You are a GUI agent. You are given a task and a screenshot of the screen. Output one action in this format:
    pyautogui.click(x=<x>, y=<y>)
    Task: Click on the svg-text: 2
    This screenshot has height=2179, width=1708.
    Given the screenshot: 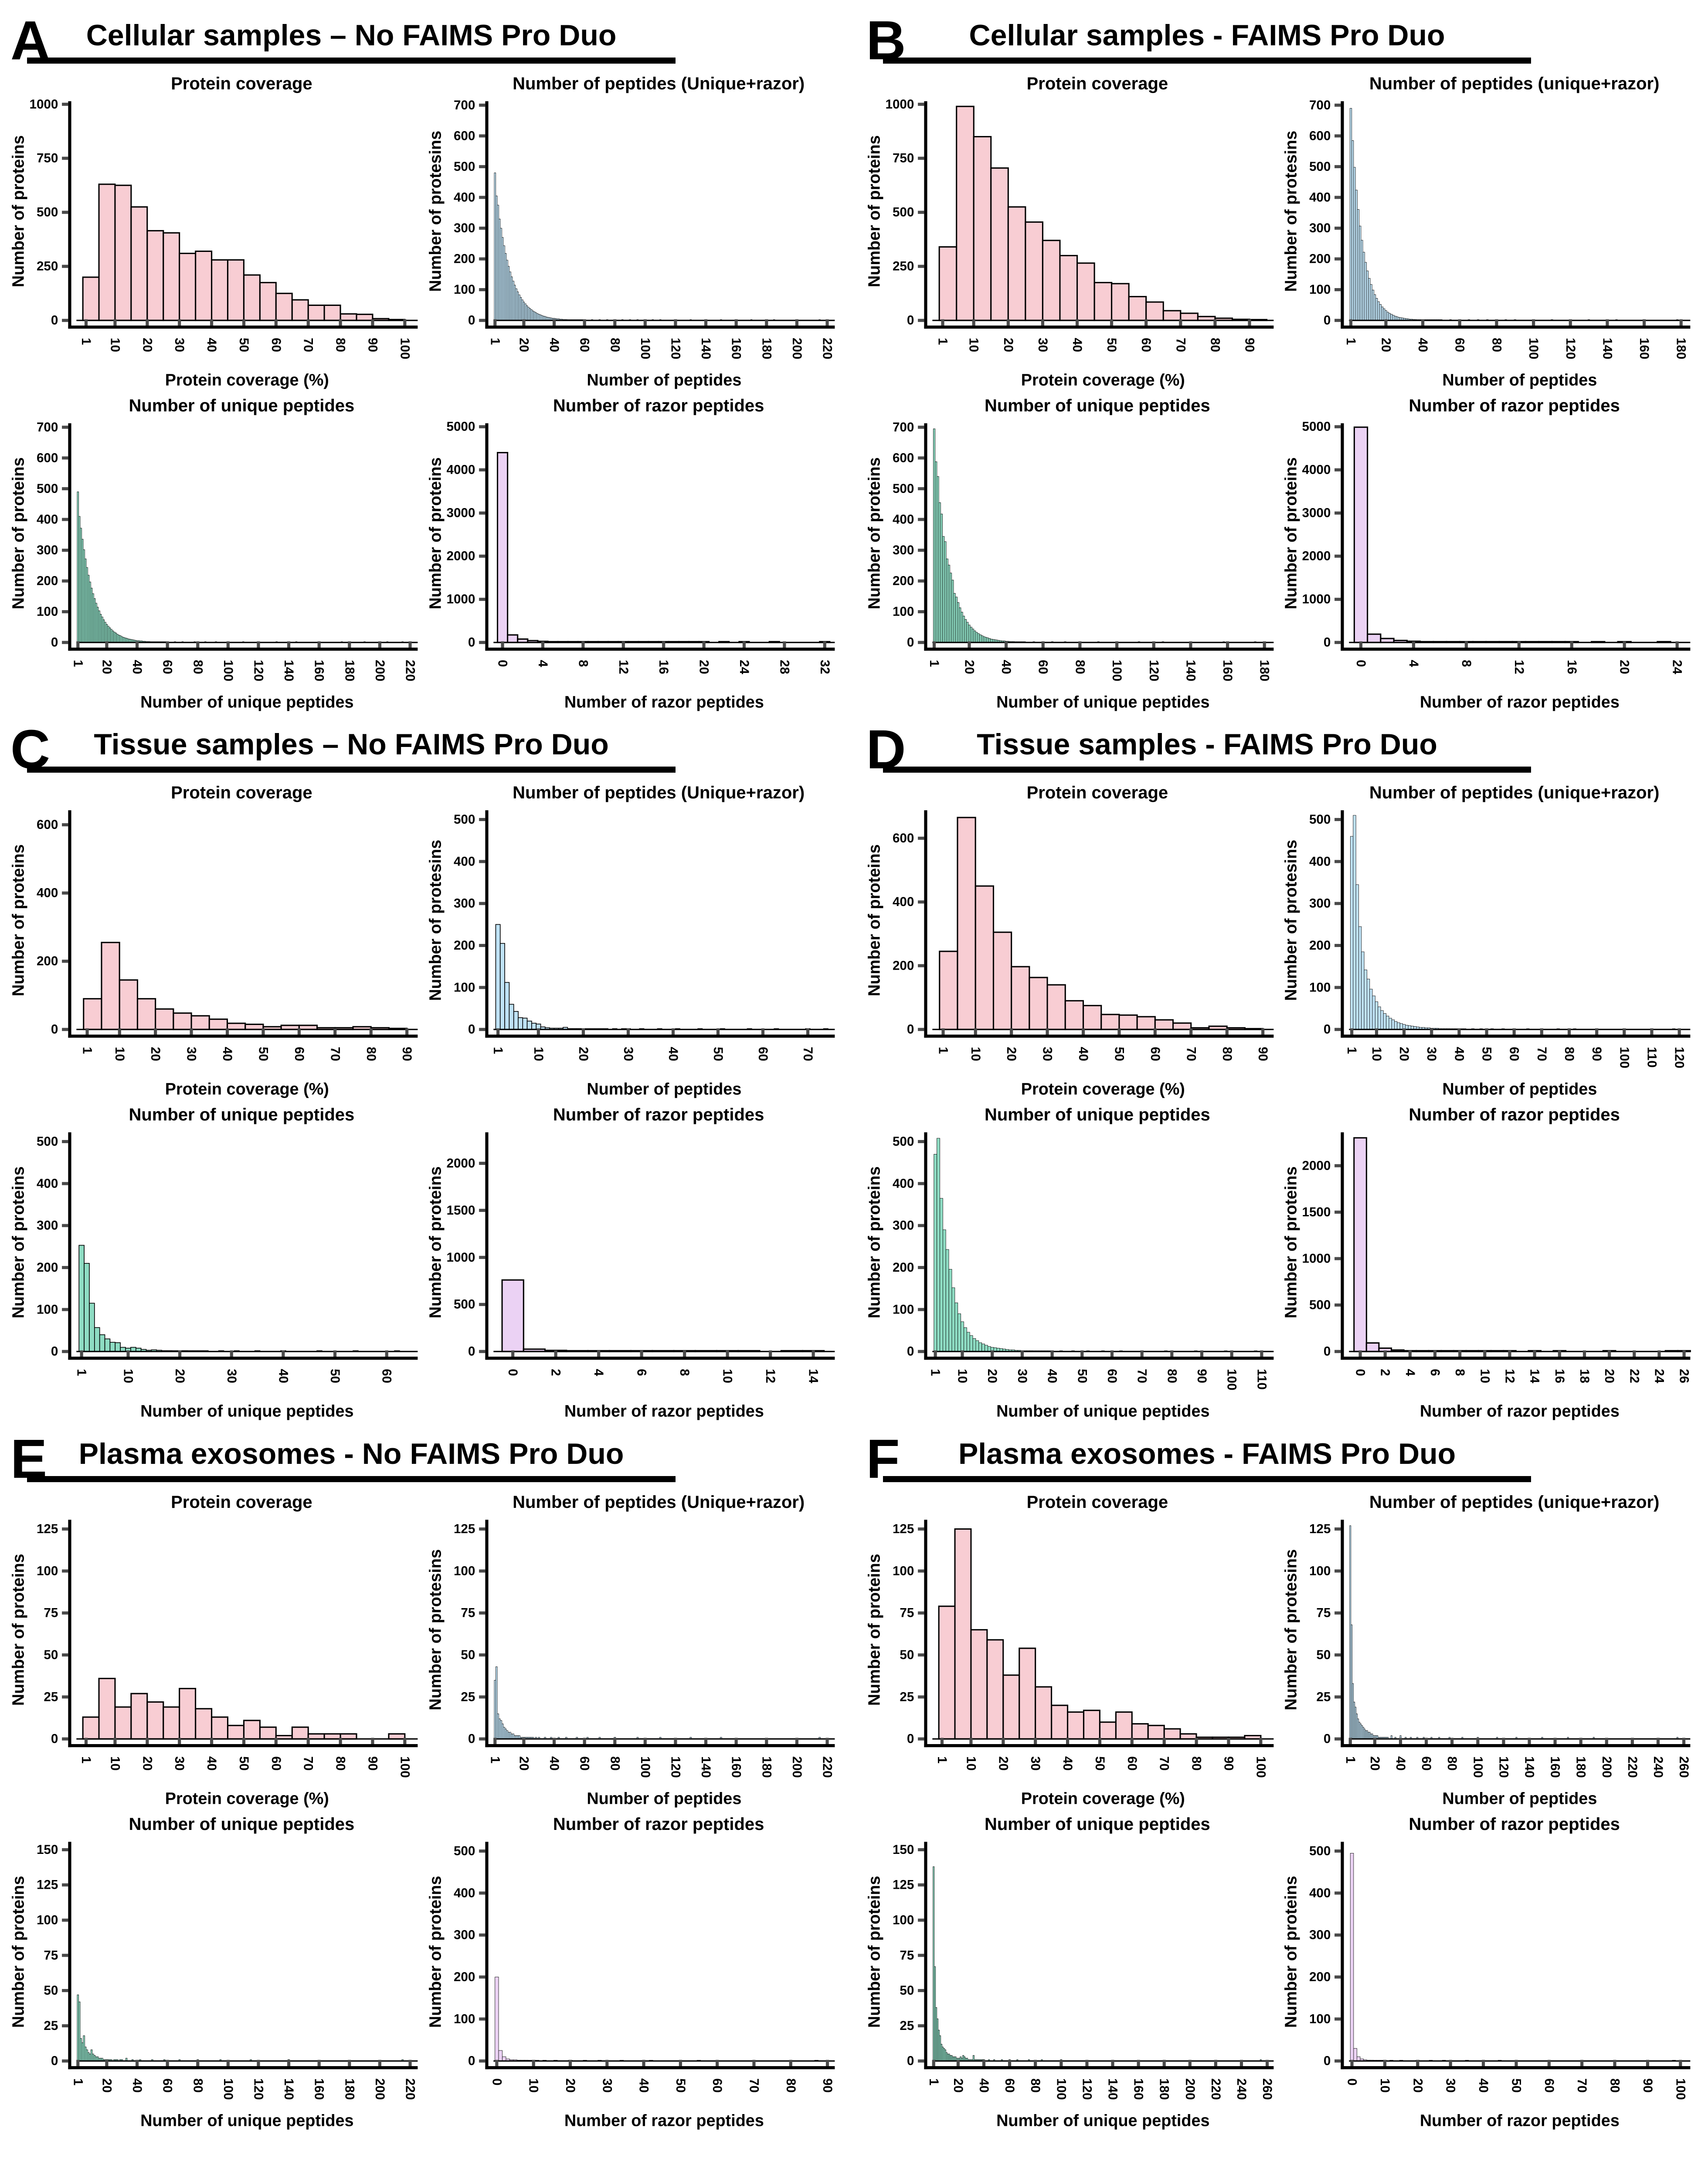 What is the action you would take?
    pyautogui.click(x=1385, y=1372)
    